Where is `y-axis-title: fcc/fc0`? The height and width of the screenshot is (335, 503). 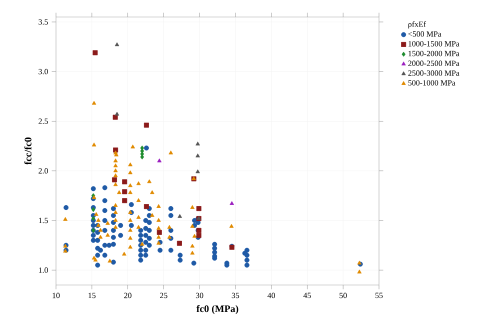
y-axis-title: fcc/fc0 is located at coordinates (28, 151).